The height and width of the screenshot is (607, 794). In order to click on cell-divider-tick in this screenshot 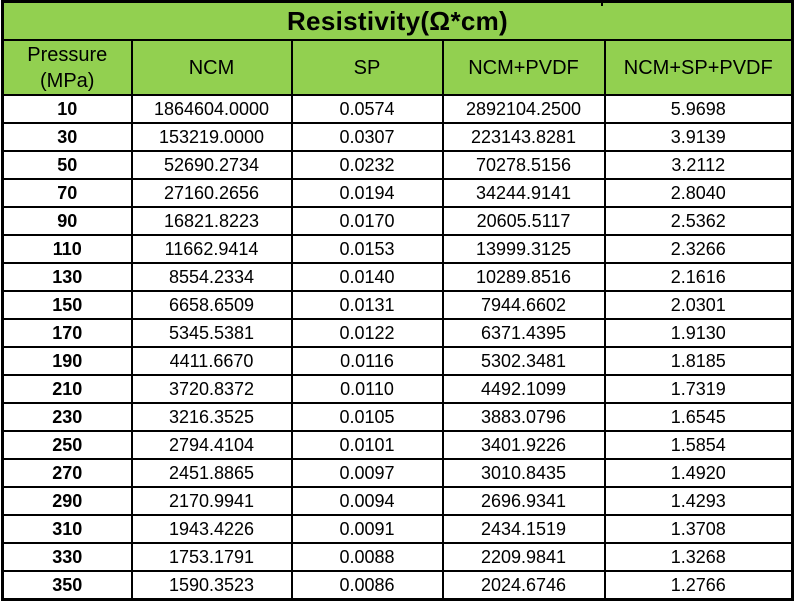, I will do `click(602, 3)`.